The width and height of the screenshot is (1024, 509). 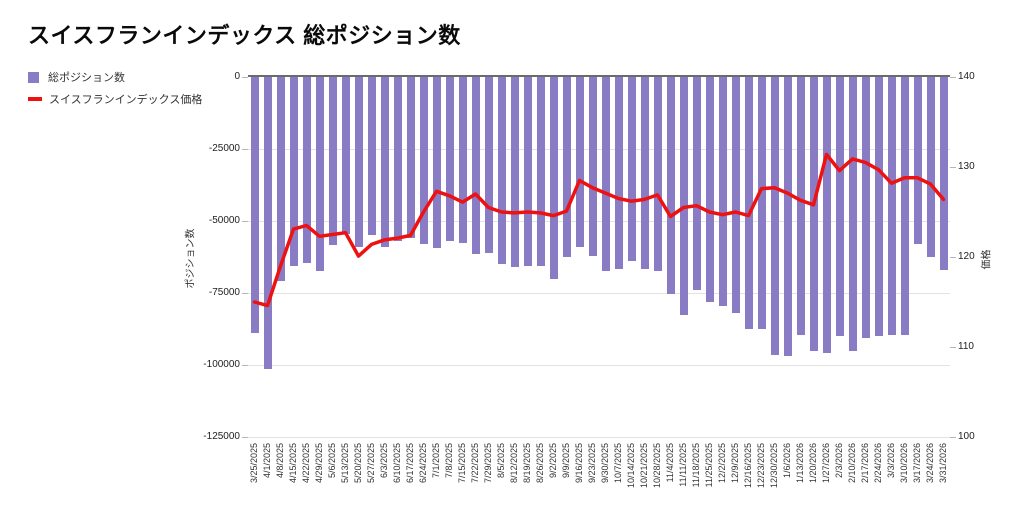 I want to click on x-axis-tick: 10/21/2025, so click(x=644, y=466).